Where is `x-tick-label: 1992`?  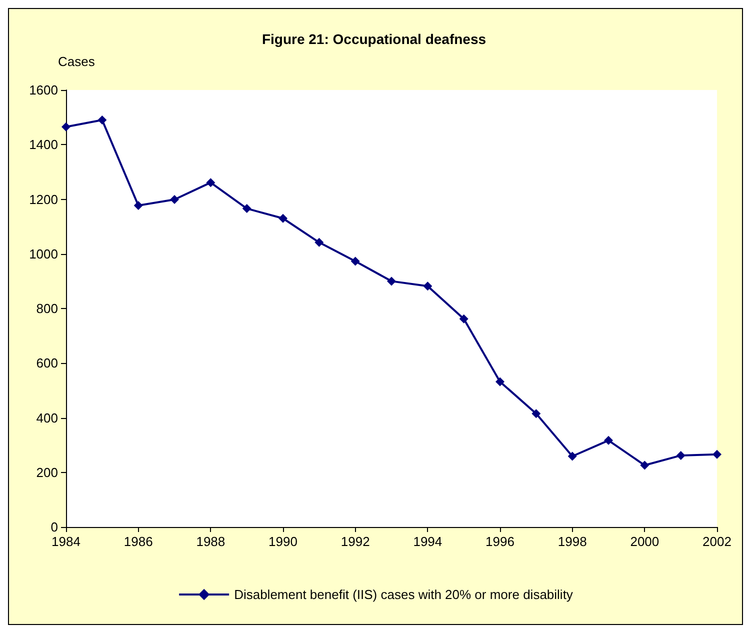
x-tick-label: 1992 is located at coordinates (355, 541).